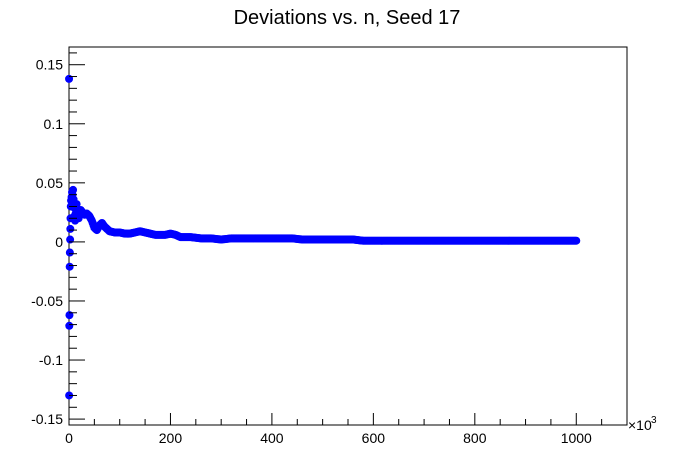 The width and height of the screenshot is (696, 474). I want to click on x-tick-label: 200, so click(171, 438).